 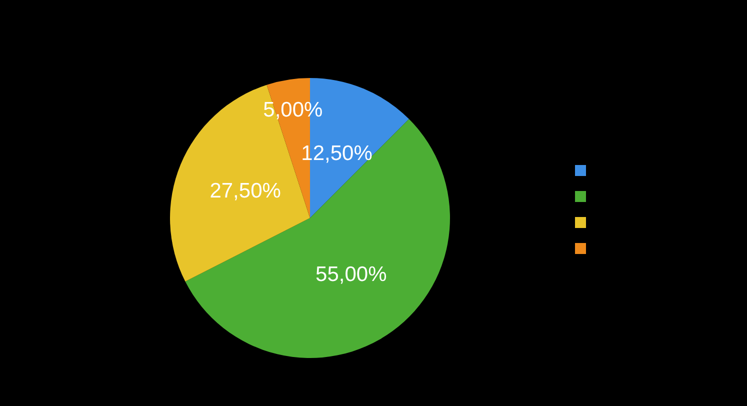 What do you see at coordinates (245, 191) in the screenshot?
I see `data-label: 27,50%` at bounding box center [245, 191].